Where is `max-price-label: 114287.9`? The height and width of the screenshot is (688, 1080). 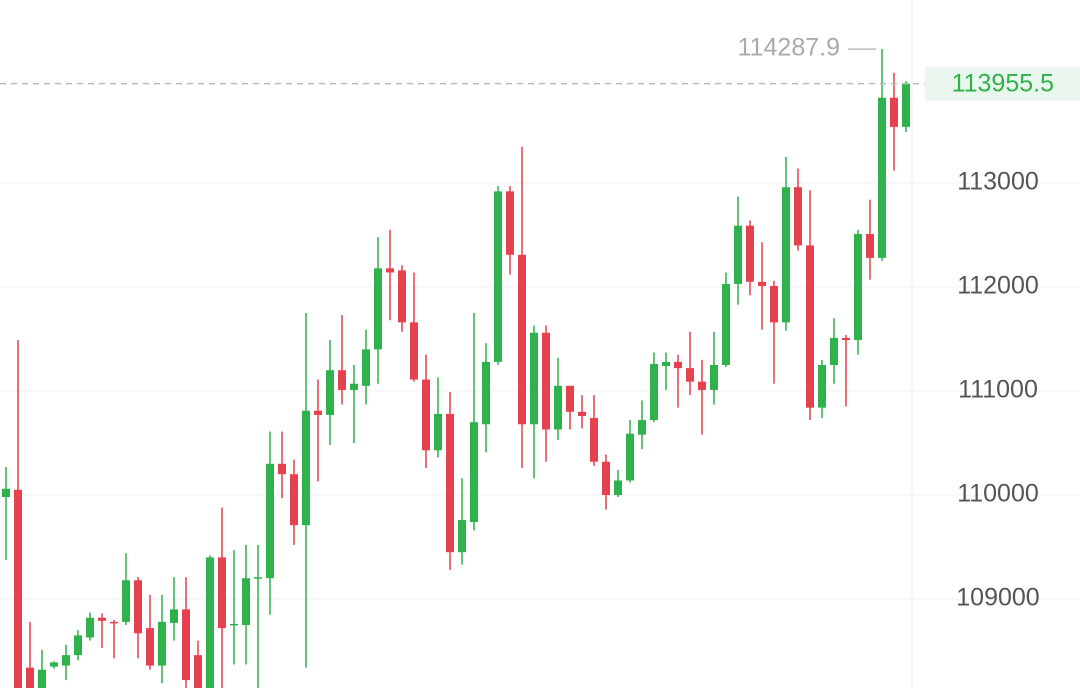
max-price-label: 114287.9 is located at coordinates (789, 48).